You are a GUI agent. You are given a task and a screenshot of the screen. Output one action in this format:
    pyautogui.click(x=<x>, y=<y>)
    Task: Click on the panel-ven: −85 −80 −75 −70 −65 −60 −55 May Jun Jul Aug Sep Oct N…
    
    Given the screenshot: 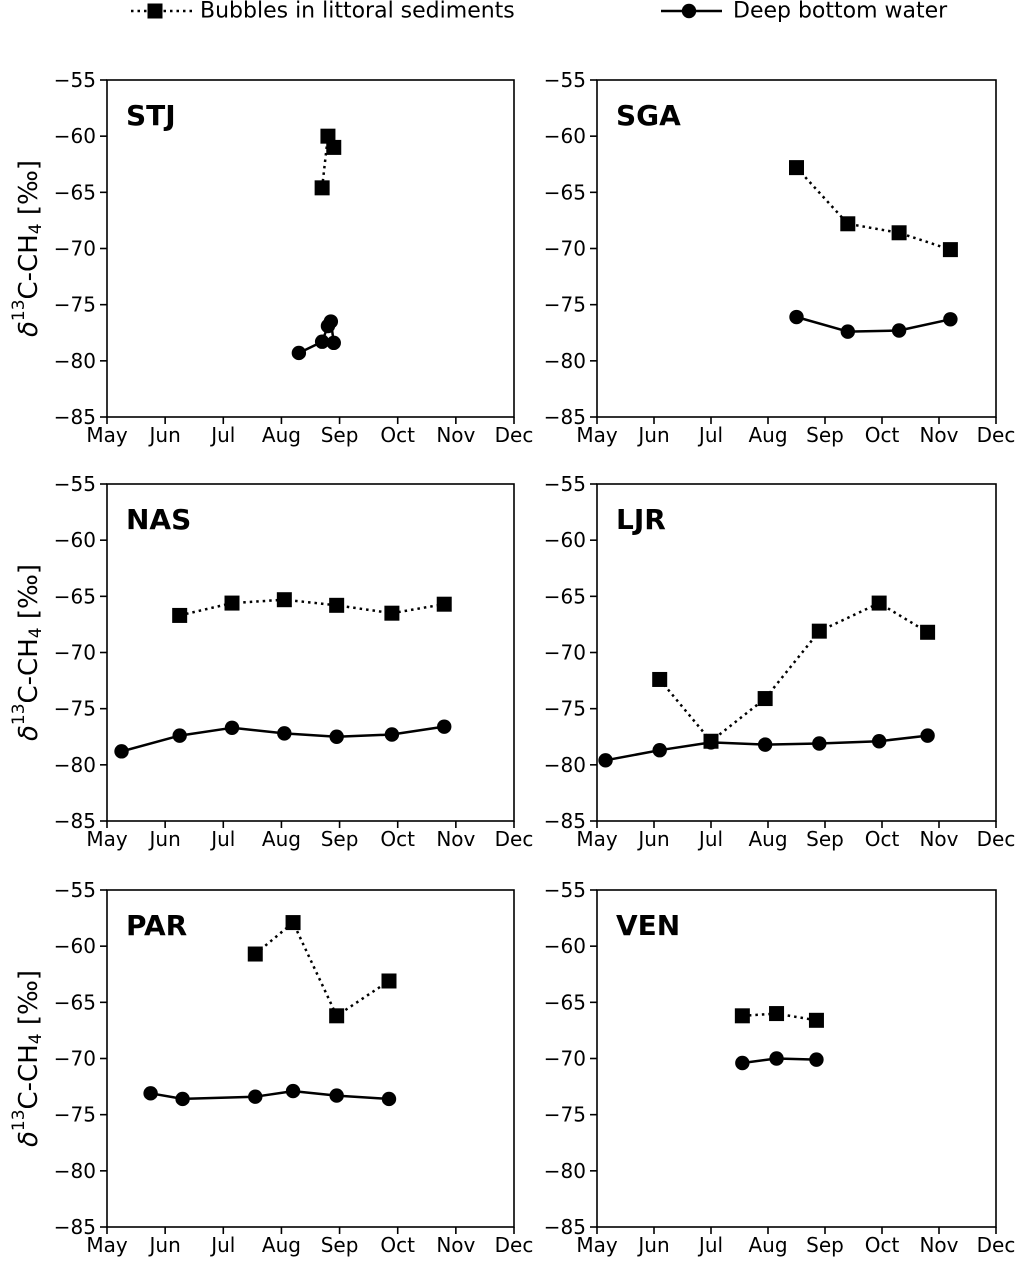 What is the action you would take?
    pyautogui.click(x=780, y=1067)
    